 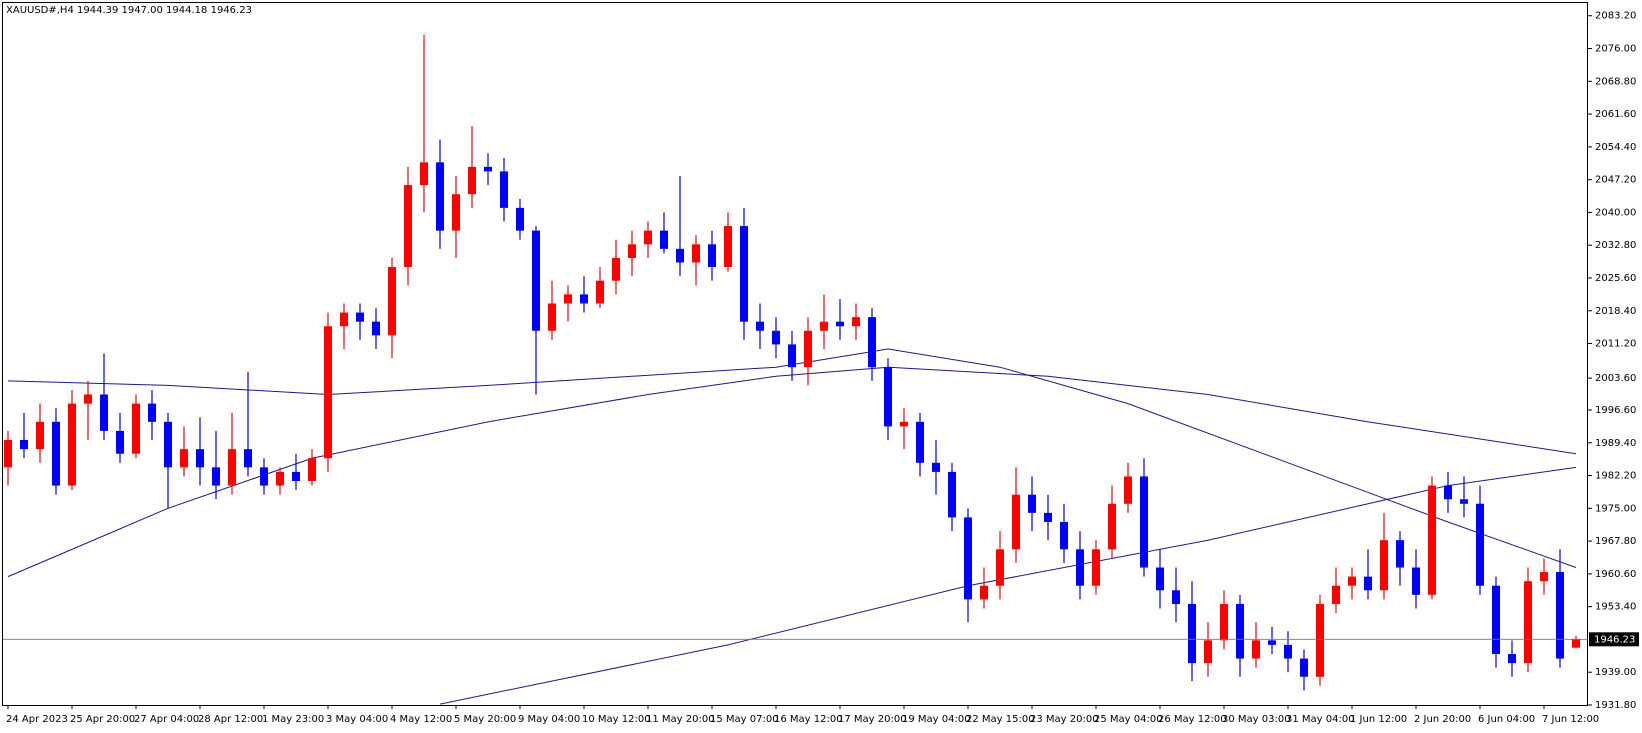 What do you see at coordinates (102, 719) in the screenshot?
I see `x-tick-label: 25 Apr 20:00` at bounding box center [102, 719].